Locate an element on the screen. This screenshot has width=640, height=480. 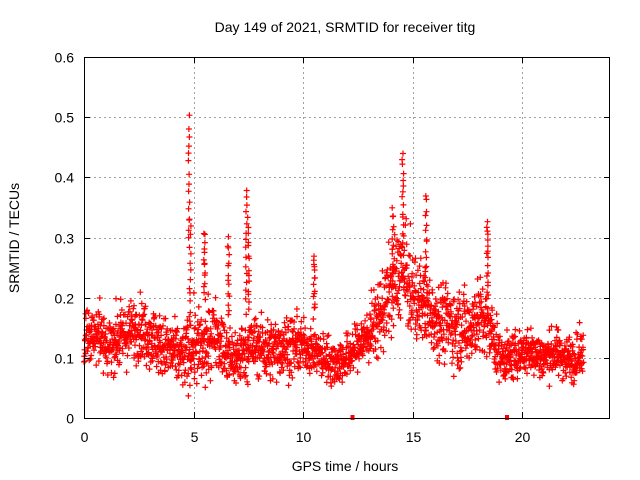
y-tick-label: 0.4 is located at coordinates (65, 178).